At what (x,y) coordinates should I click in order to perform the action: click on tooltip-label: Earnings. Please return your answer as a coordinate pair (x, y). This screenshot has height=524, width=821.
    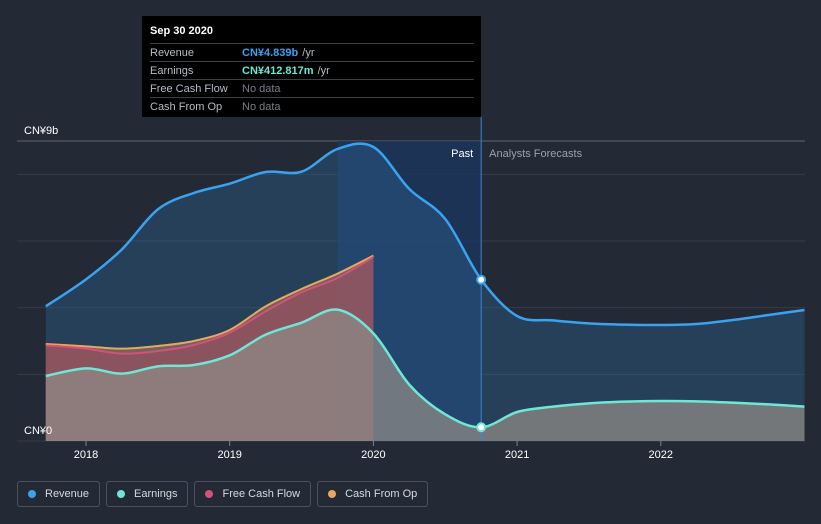
    Looking at the image, I should click on (172, 70).